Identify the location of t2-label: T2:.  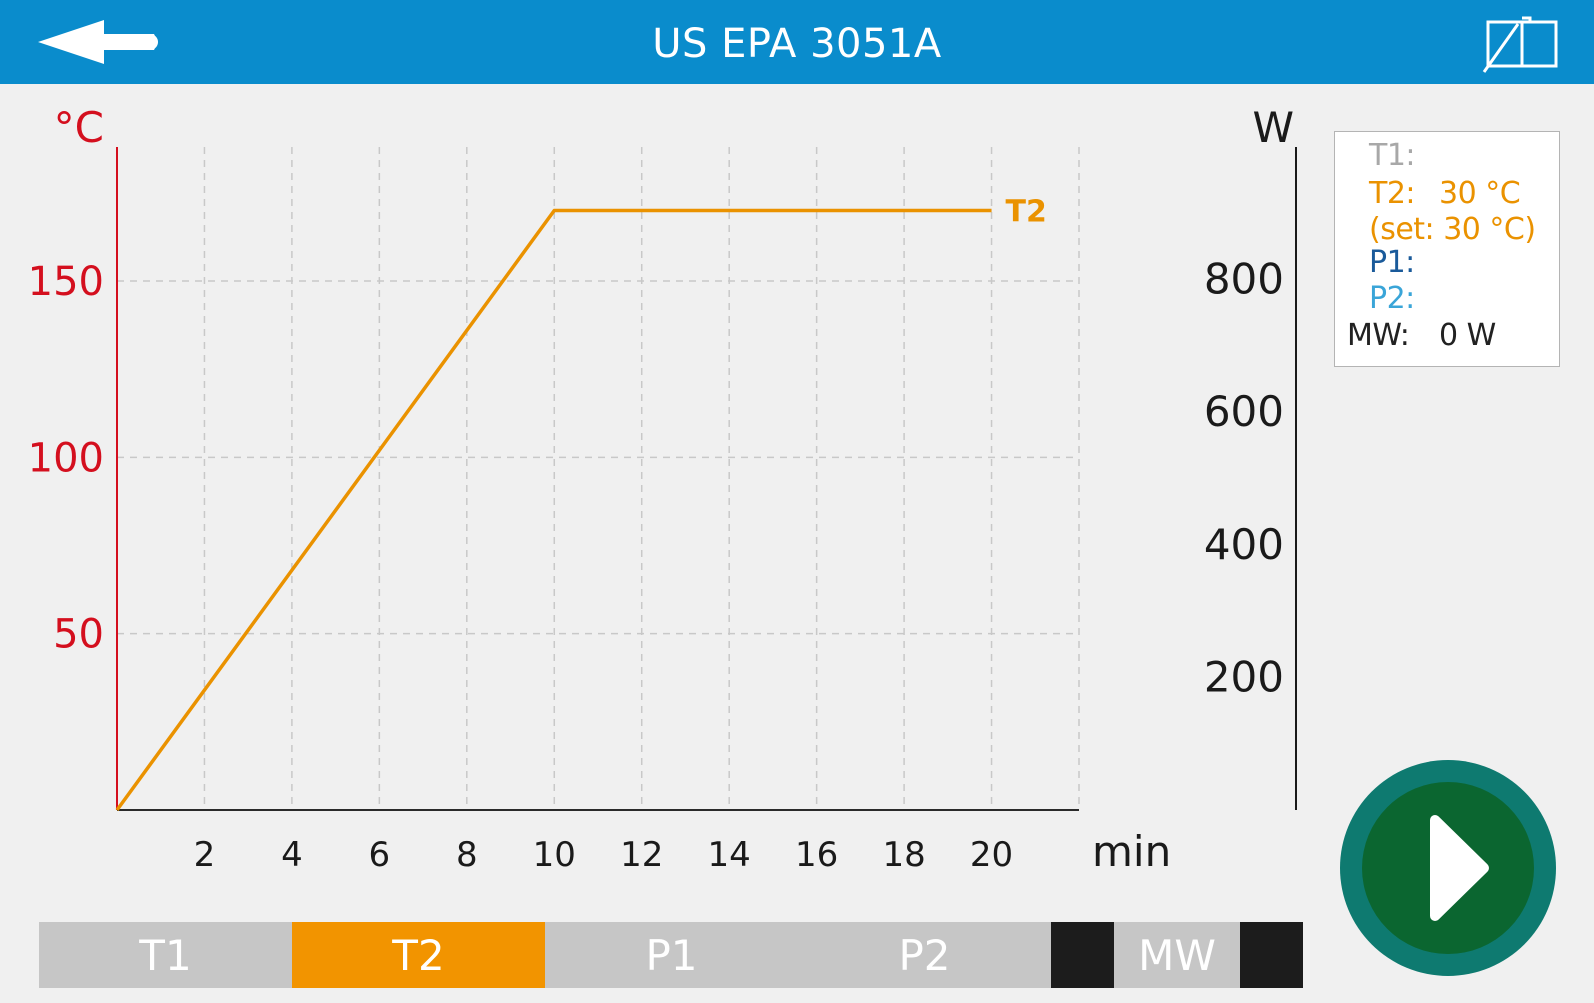
(1392, 193).